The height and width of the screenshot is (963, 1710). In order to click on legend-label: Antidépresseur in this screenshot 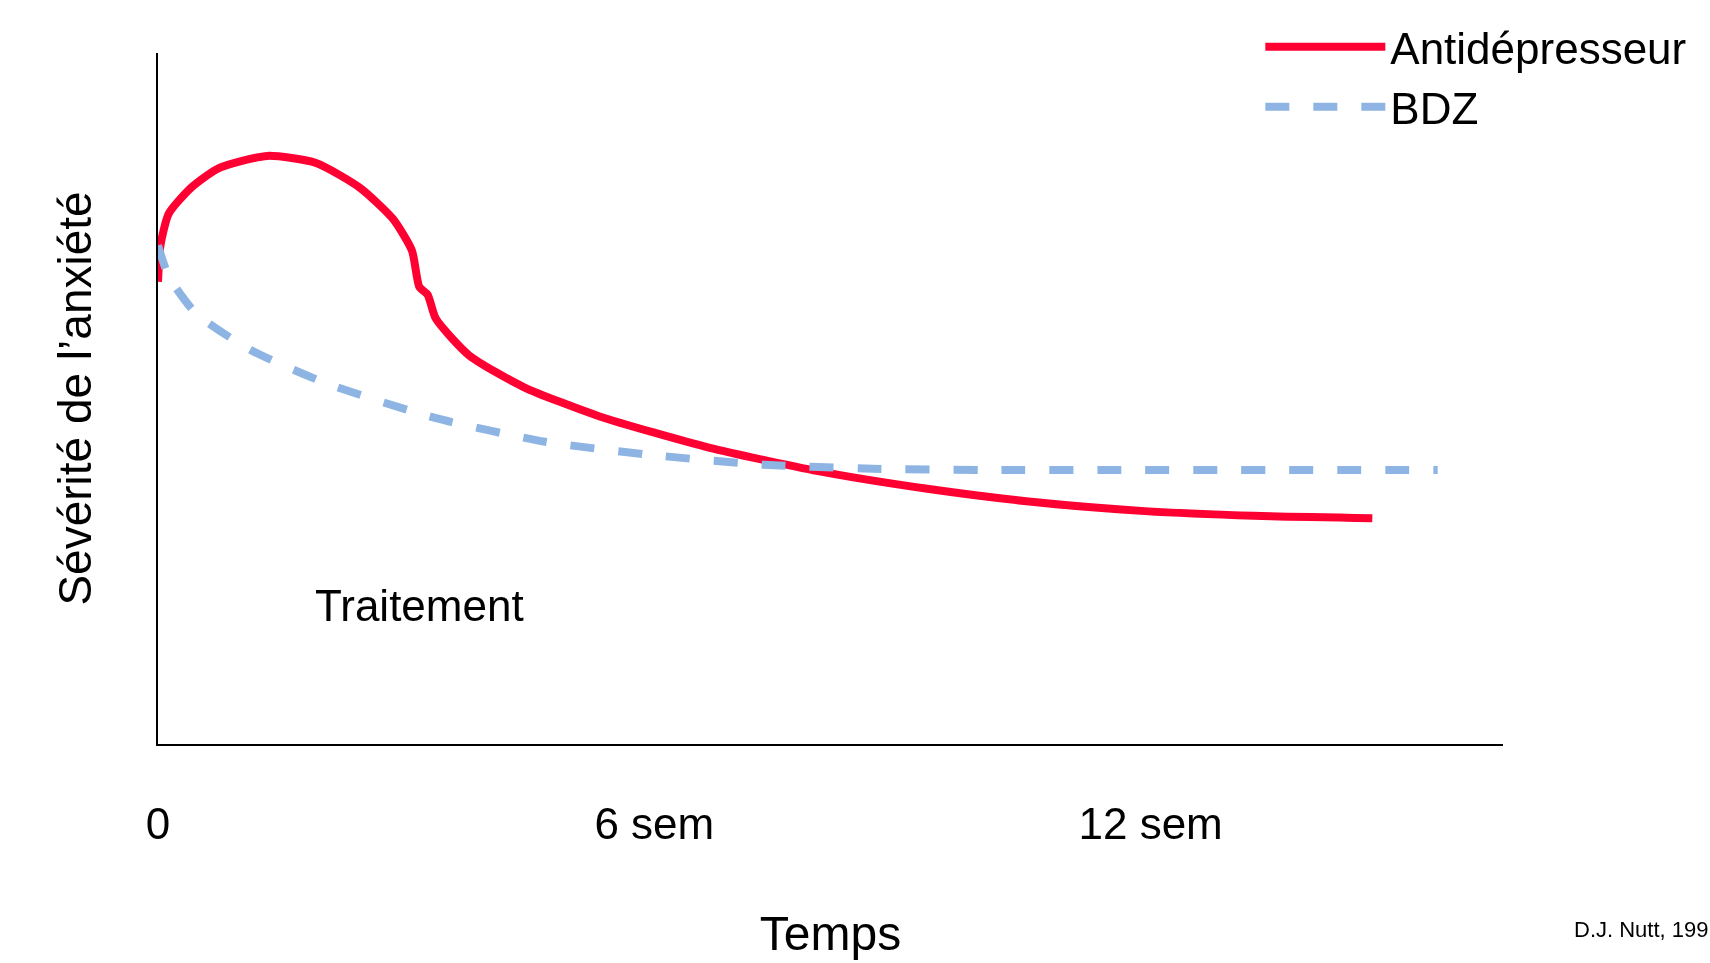, I will do `click(1538, 48)`.